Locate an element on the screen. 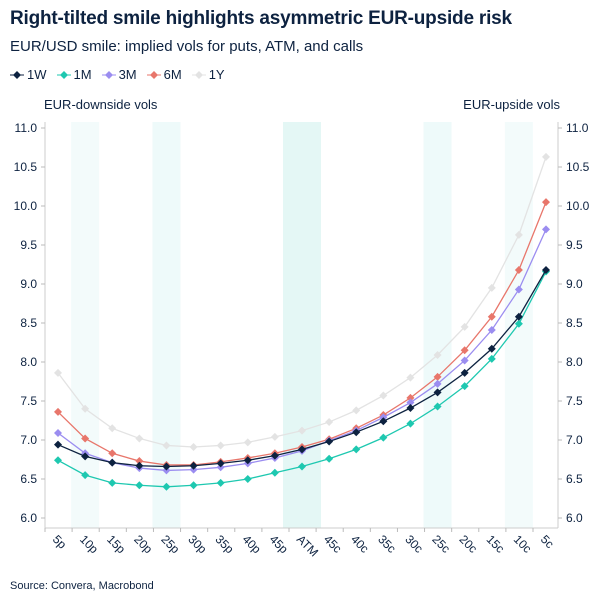  data-point-1M-10p is located at coordinates (85, 475).